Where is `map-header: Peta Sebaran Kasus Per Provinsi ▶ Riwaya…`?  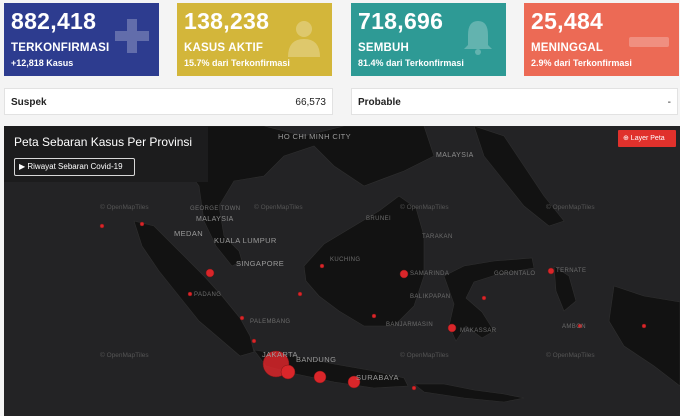 map-header: Peta Sebaran Kasus Per Provinsi ▶ Riwaya… is located at coordinates (106, 154).